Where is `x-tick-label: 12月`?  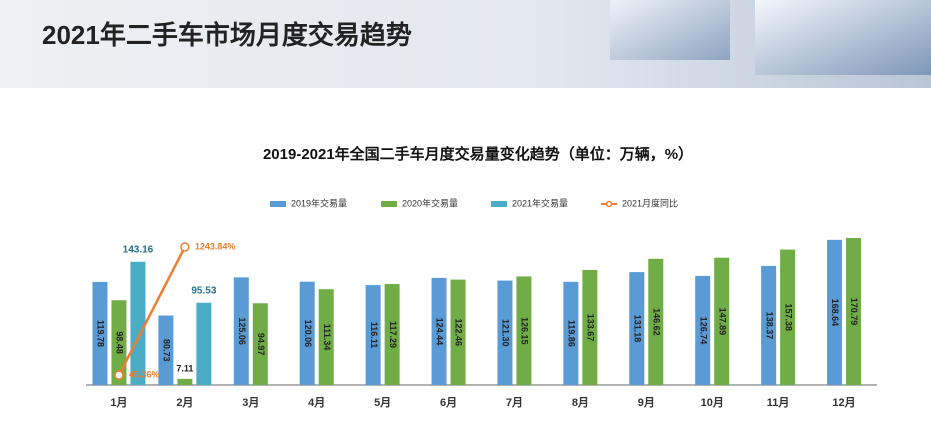 x-tick-label: 12月 is located at coordinates (843, 402).